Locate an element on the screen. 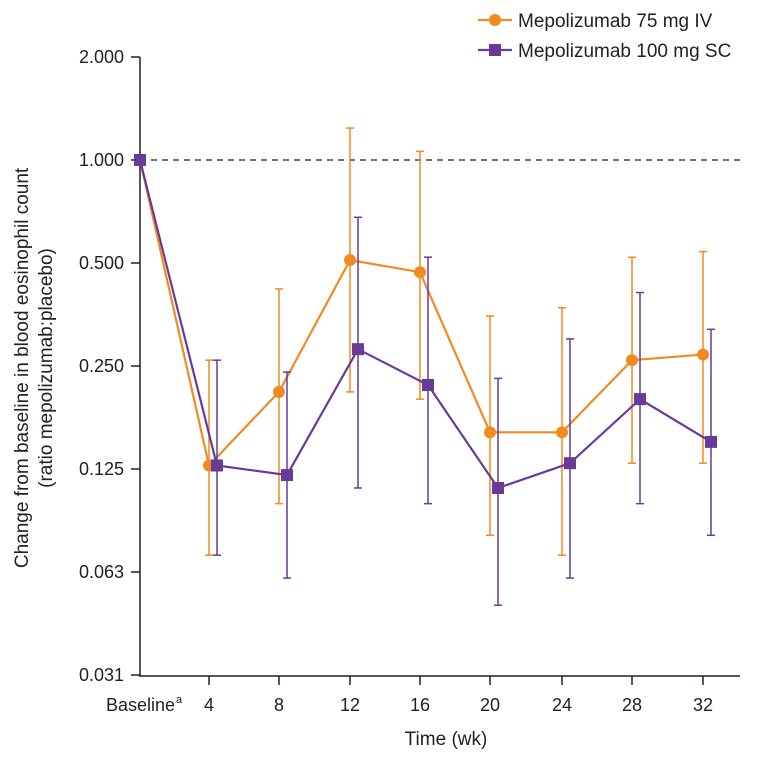 The width and height of the screenshot is (765, 763). x-tick-label: 24 is located at coordinates (562, 705).